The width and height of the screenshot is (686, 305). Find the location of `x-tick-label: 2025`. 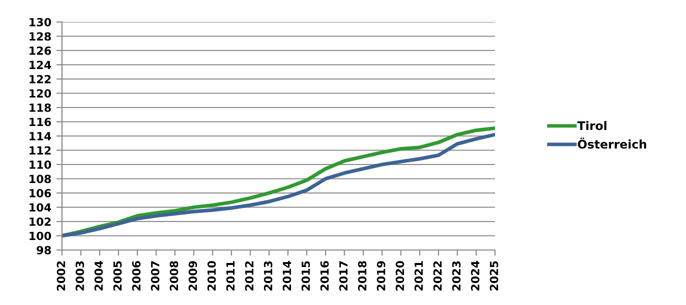

x-tick-label: 2025 is located at coordinates (494, 275).